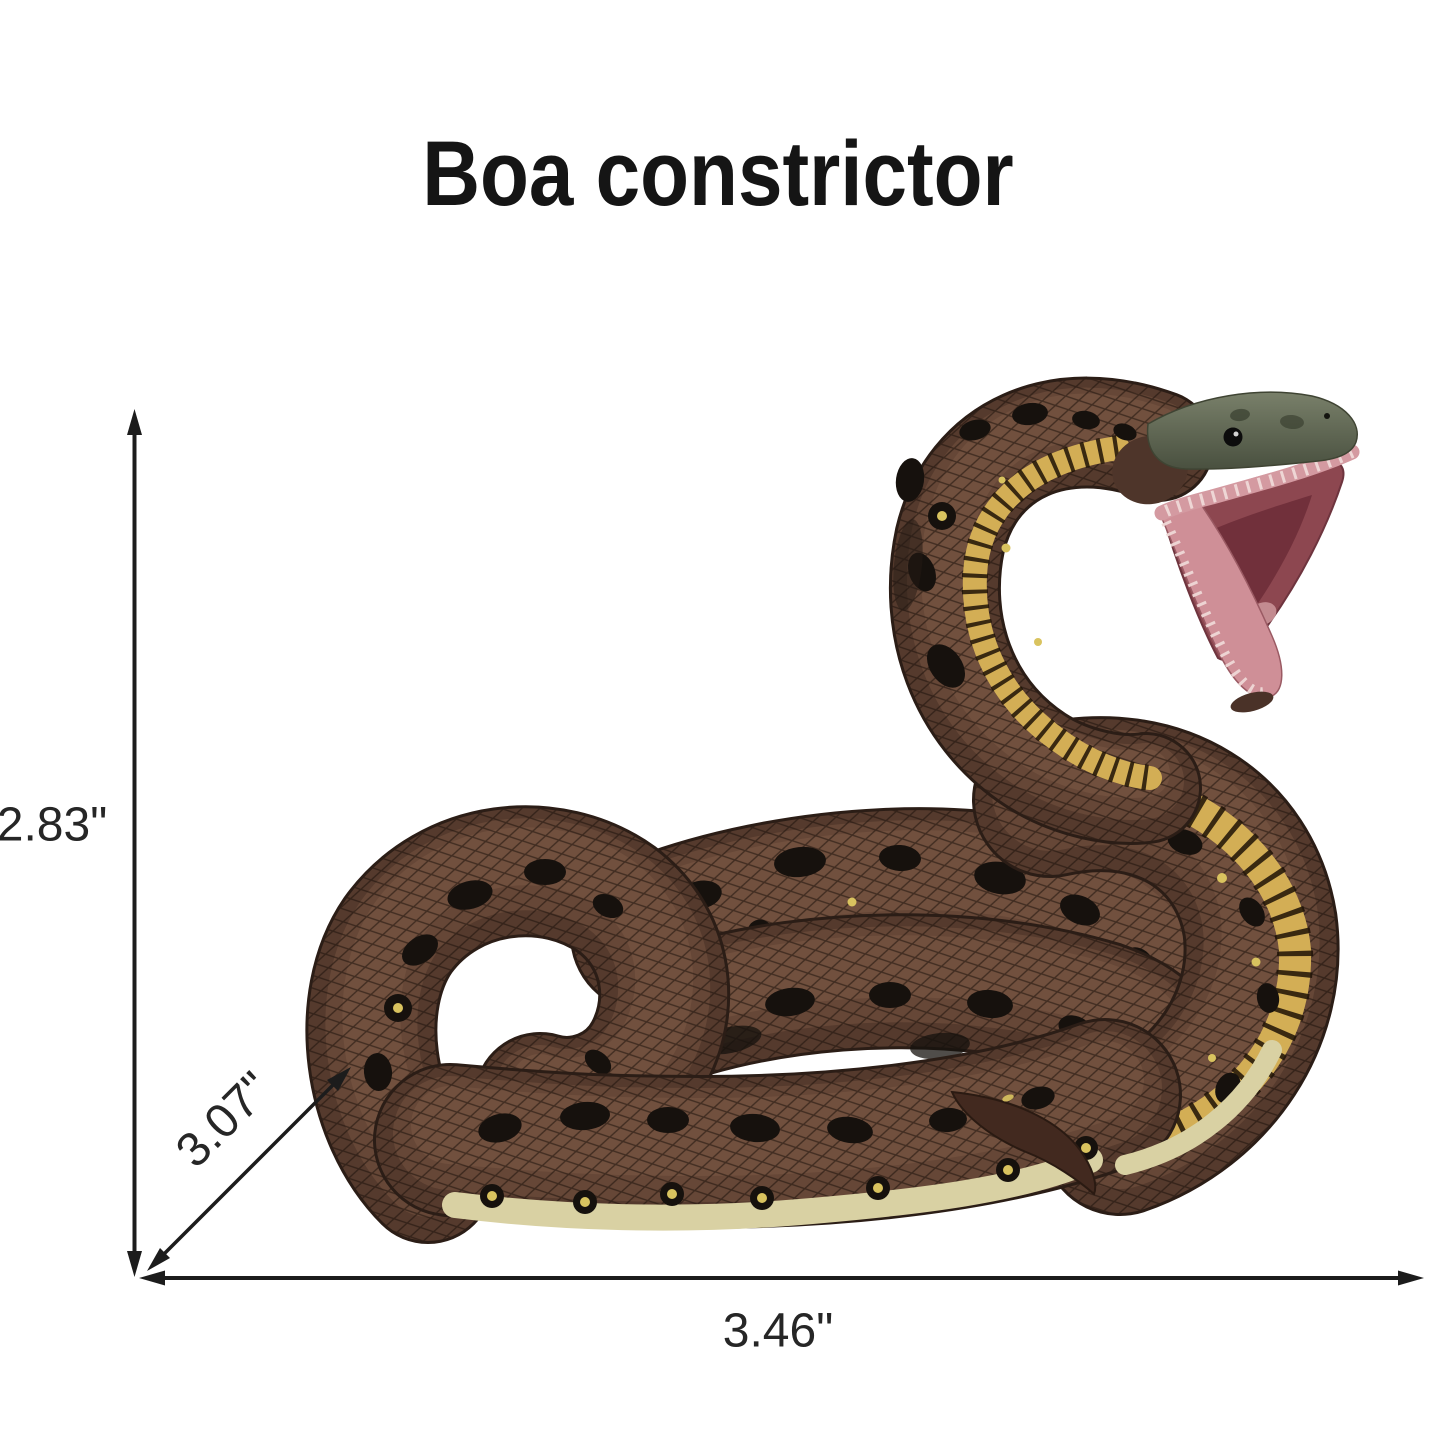  What do you see at coordinates (249, 1169) in the screenshot?
I see `depth-dimension-line` at bounding box center [249, 1169].